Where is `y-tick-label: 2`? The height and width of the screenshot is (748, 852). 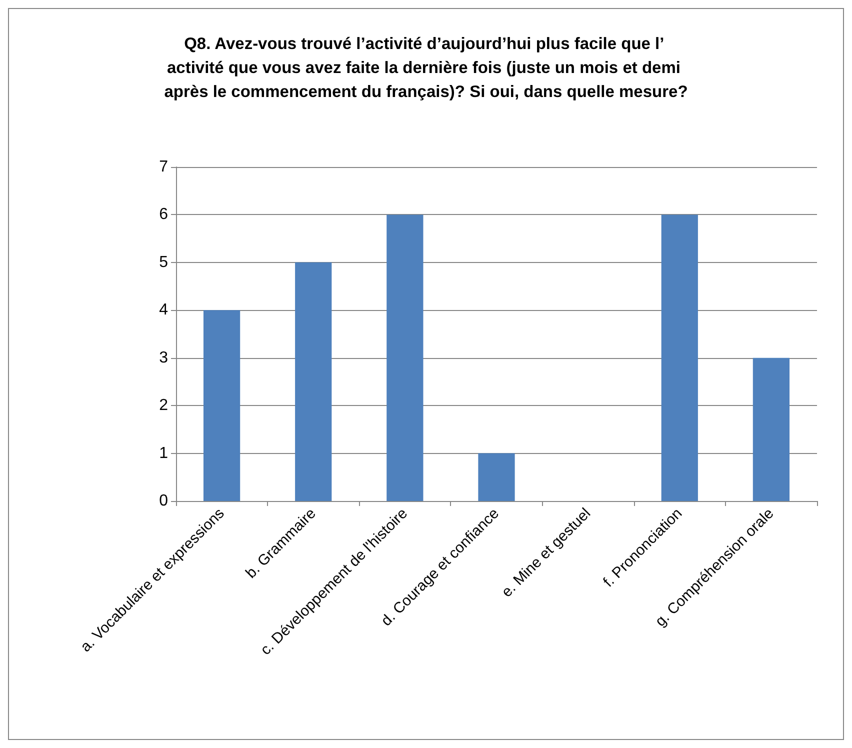 y-tick-label: 2 is located at coordinates (163, 405).